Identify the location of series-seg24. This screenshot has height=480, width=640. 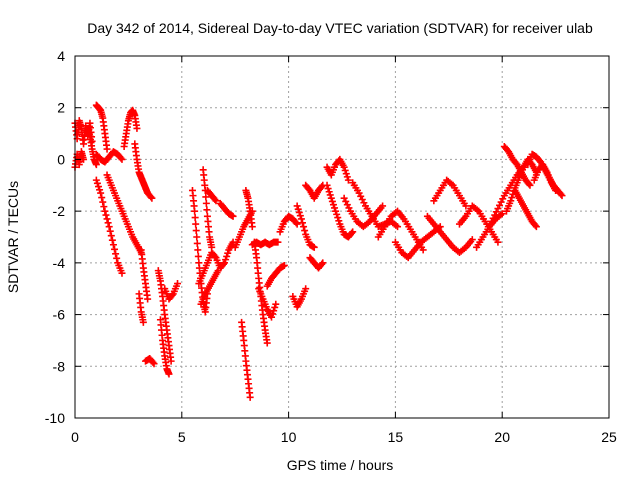
(249, 208).